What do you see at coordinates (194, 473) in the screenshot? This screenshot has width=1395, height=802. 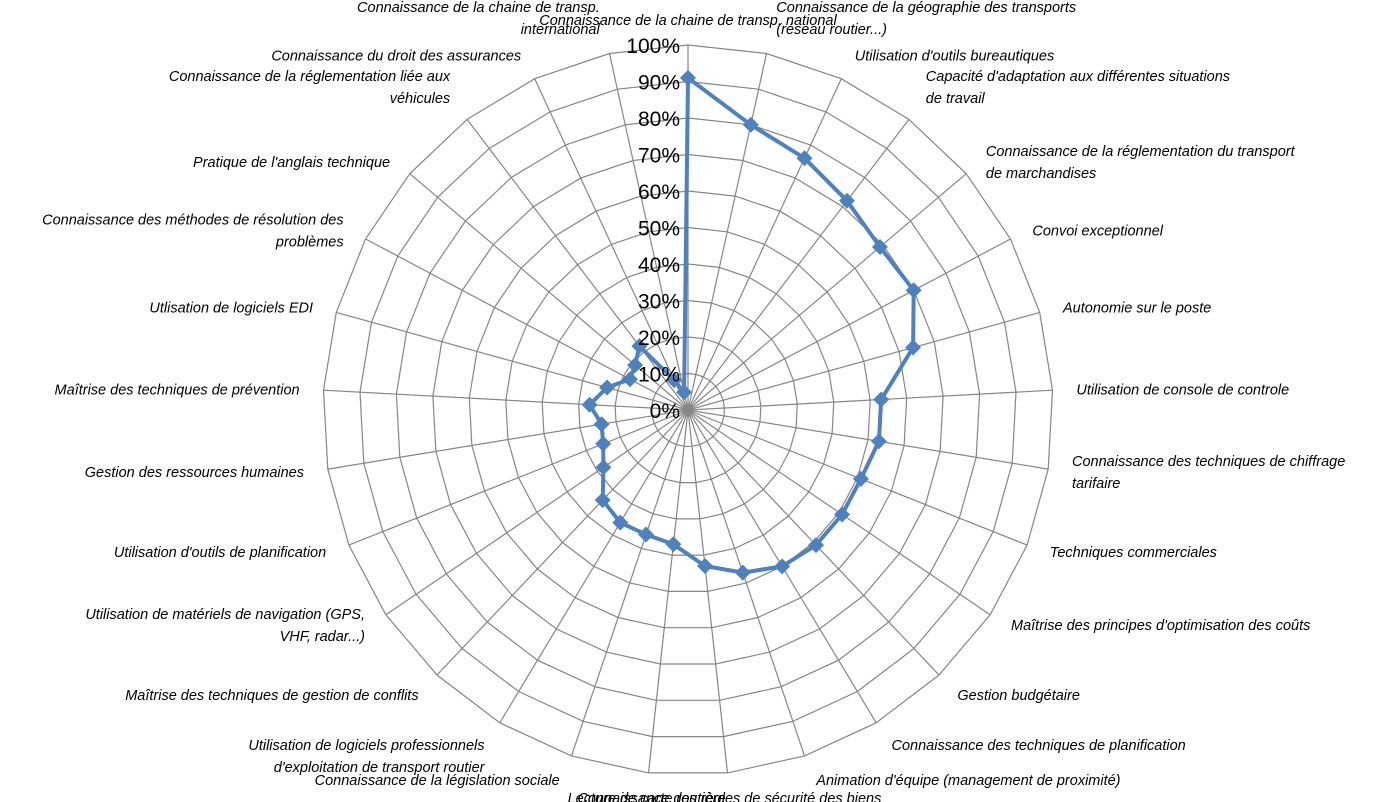 I see `category-label: Gestion des ressources humaines` at bounding box center [194, 473].